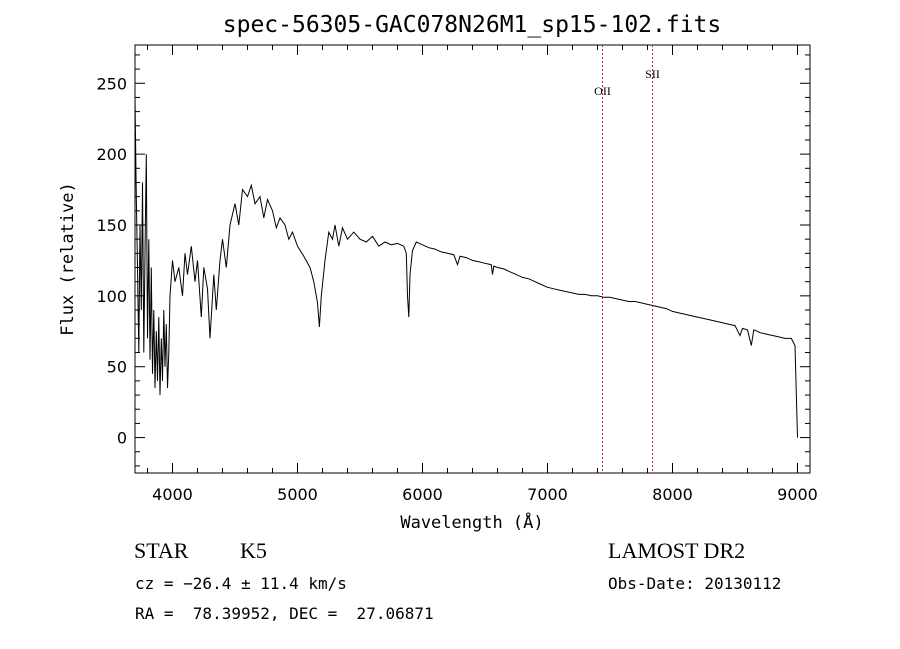 The height and width of the screenshot is (649, 900). What do you see at coordinates (172, 494) in the screenshot?
I see `x-tick-label: 4000` at bounding box center [172, 494].